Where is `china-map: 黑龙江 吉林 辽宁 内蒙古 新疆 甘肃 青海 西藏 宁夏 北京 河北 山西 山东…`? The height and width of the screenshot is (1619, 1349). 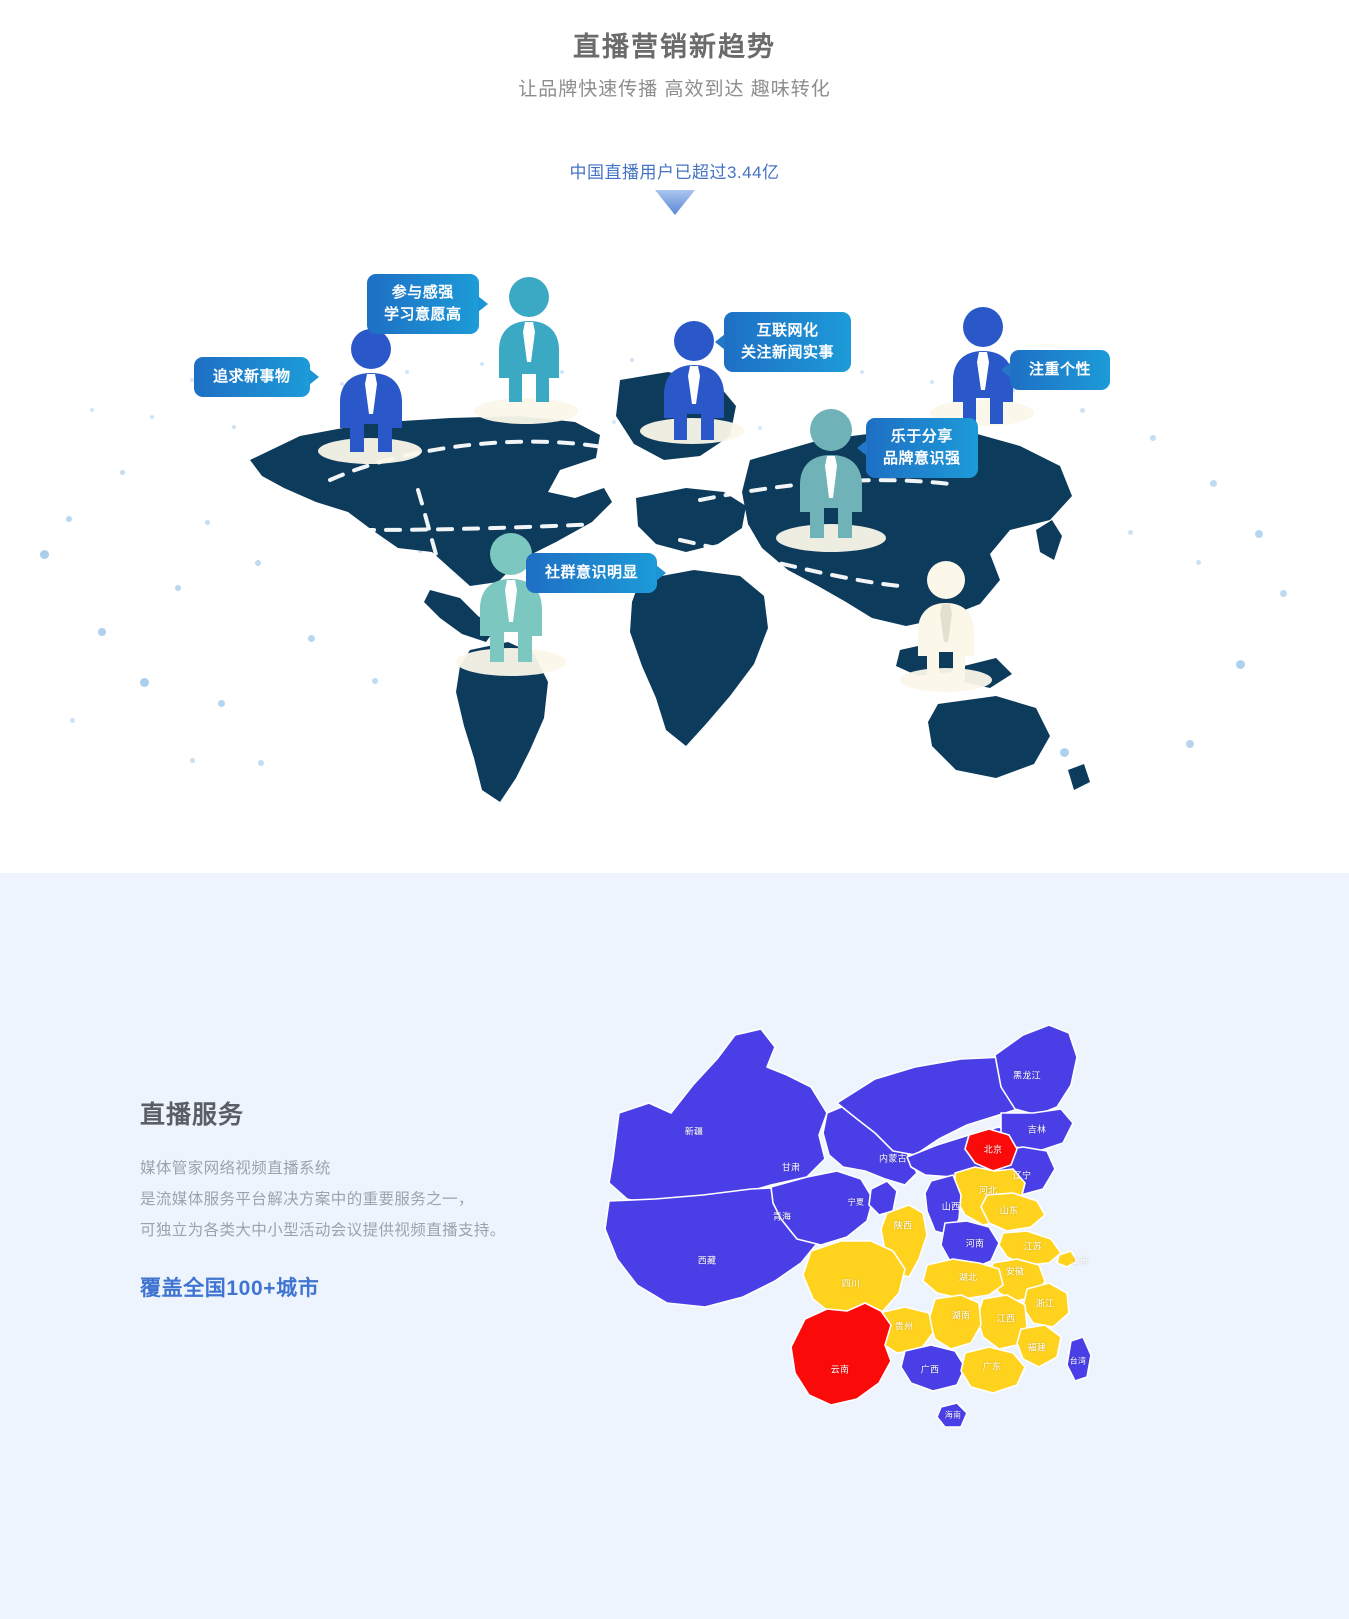 china-map: 黑龙江 吉林 辽宁 内蒙古 新疆 甘肃 青海 西藏 宁夏 北京 河北 山西 山东… is located at coordinates (855, 1248).